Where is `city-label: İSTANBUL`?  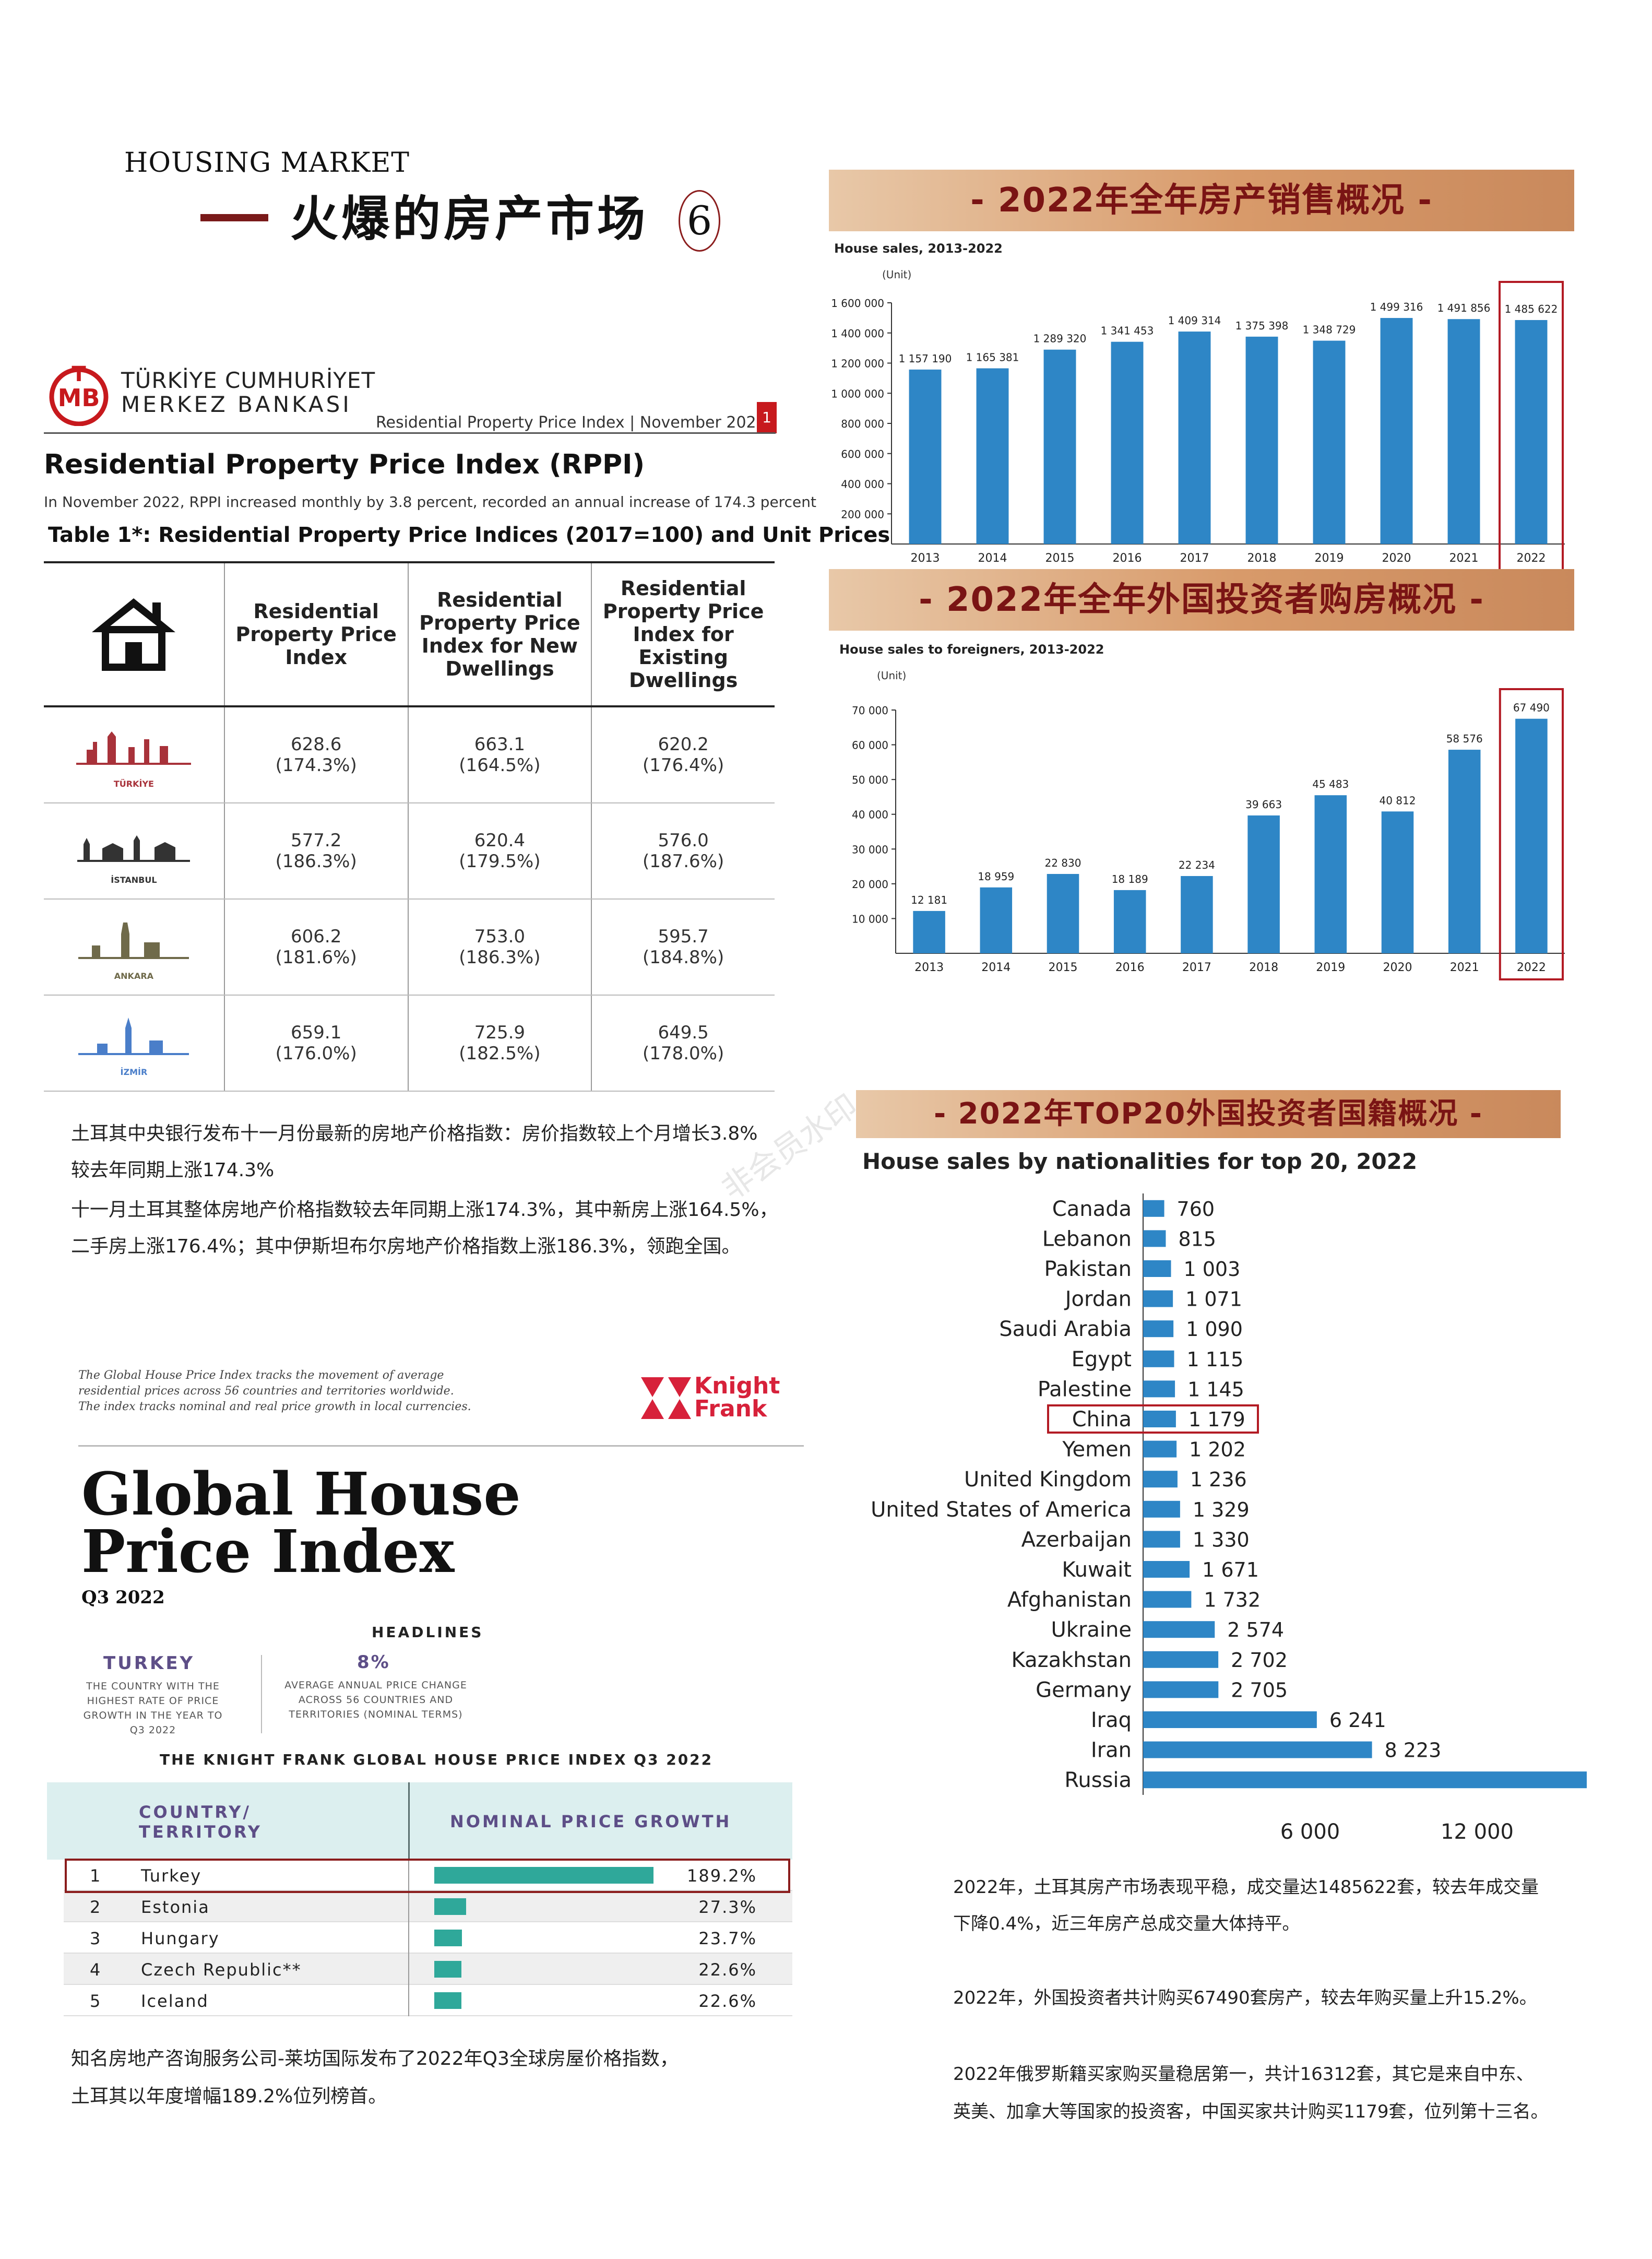 city-label: İSTANBUL is located at coordinates (134, 880).